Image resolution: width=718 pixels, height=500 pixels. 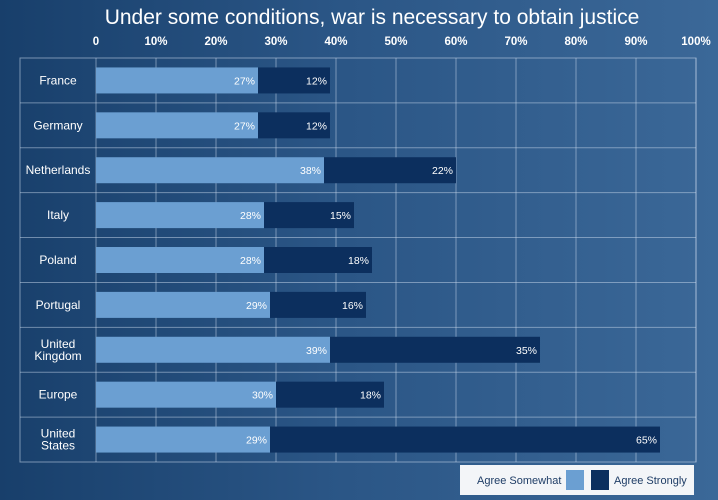 I want to click on bar-value-label: 22%, so click(x=442, y=171).